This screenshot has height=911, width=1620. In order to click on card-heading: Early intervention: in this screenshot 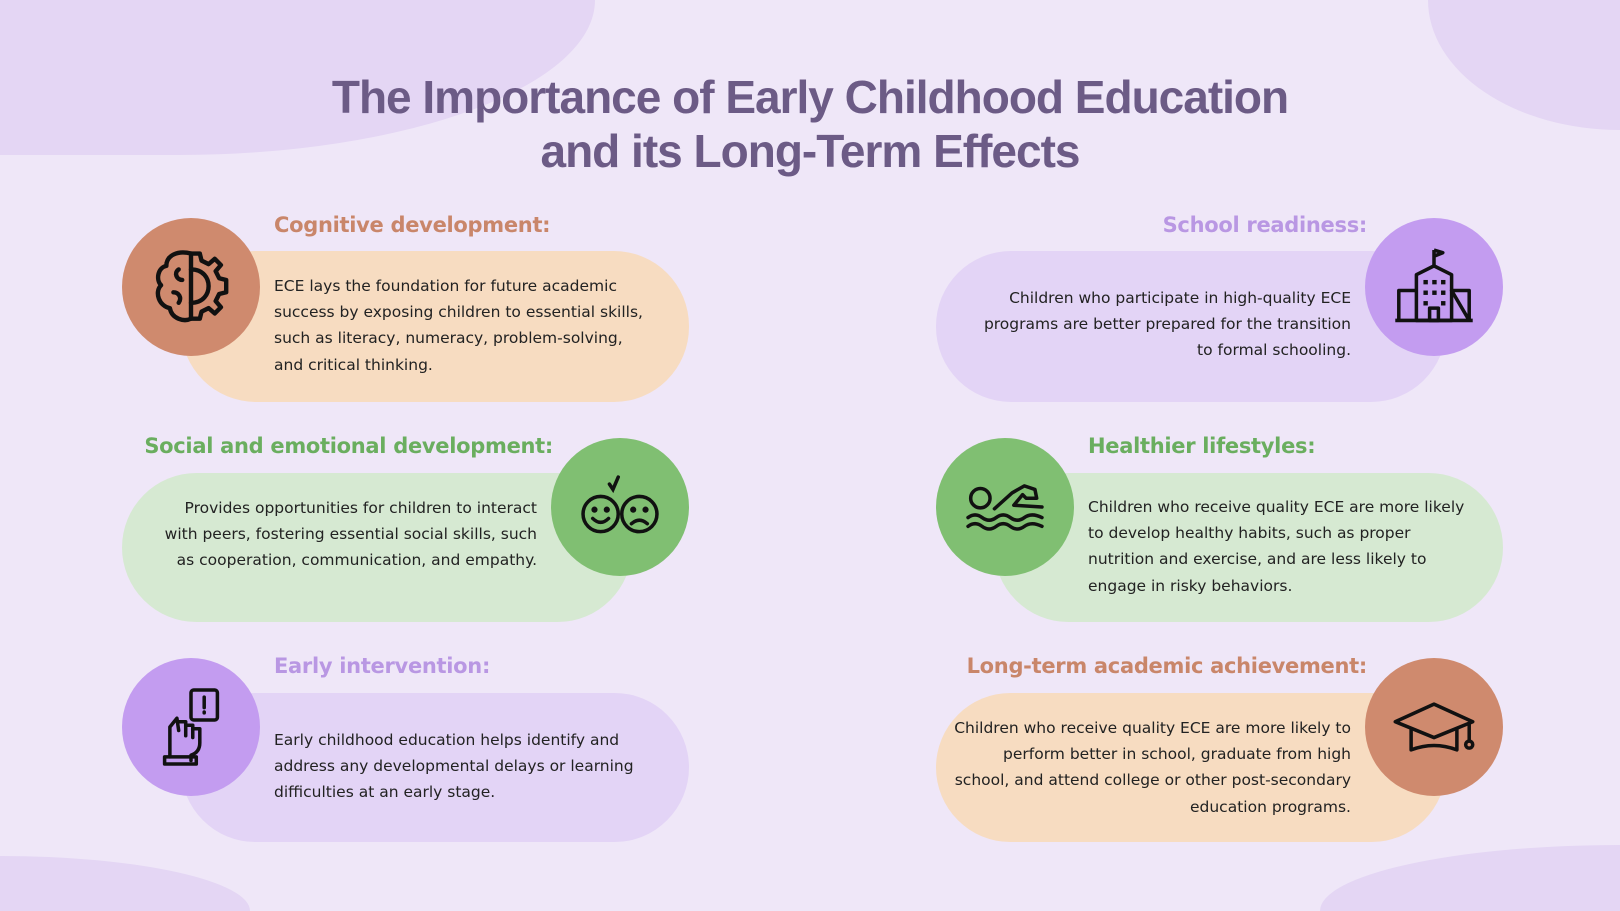, I will do `click(382, 666)`.